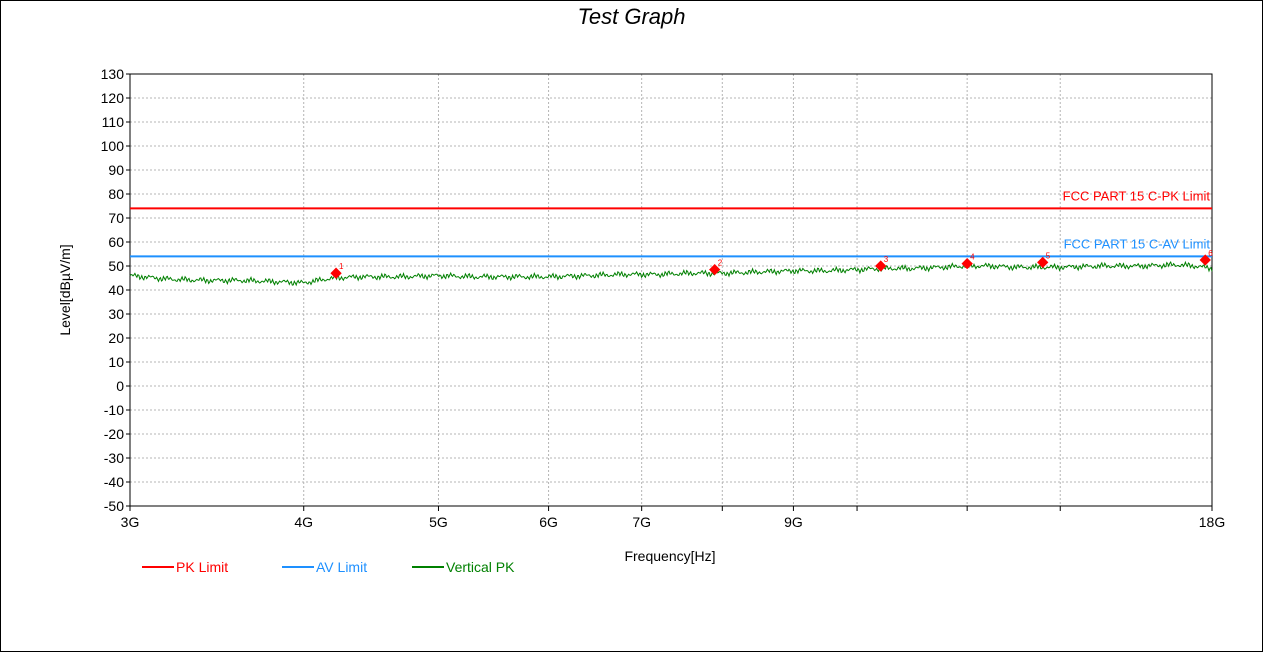 This screenshot has height=652, width=1263. I want to click on marker-label: 2, so click(720, 263).